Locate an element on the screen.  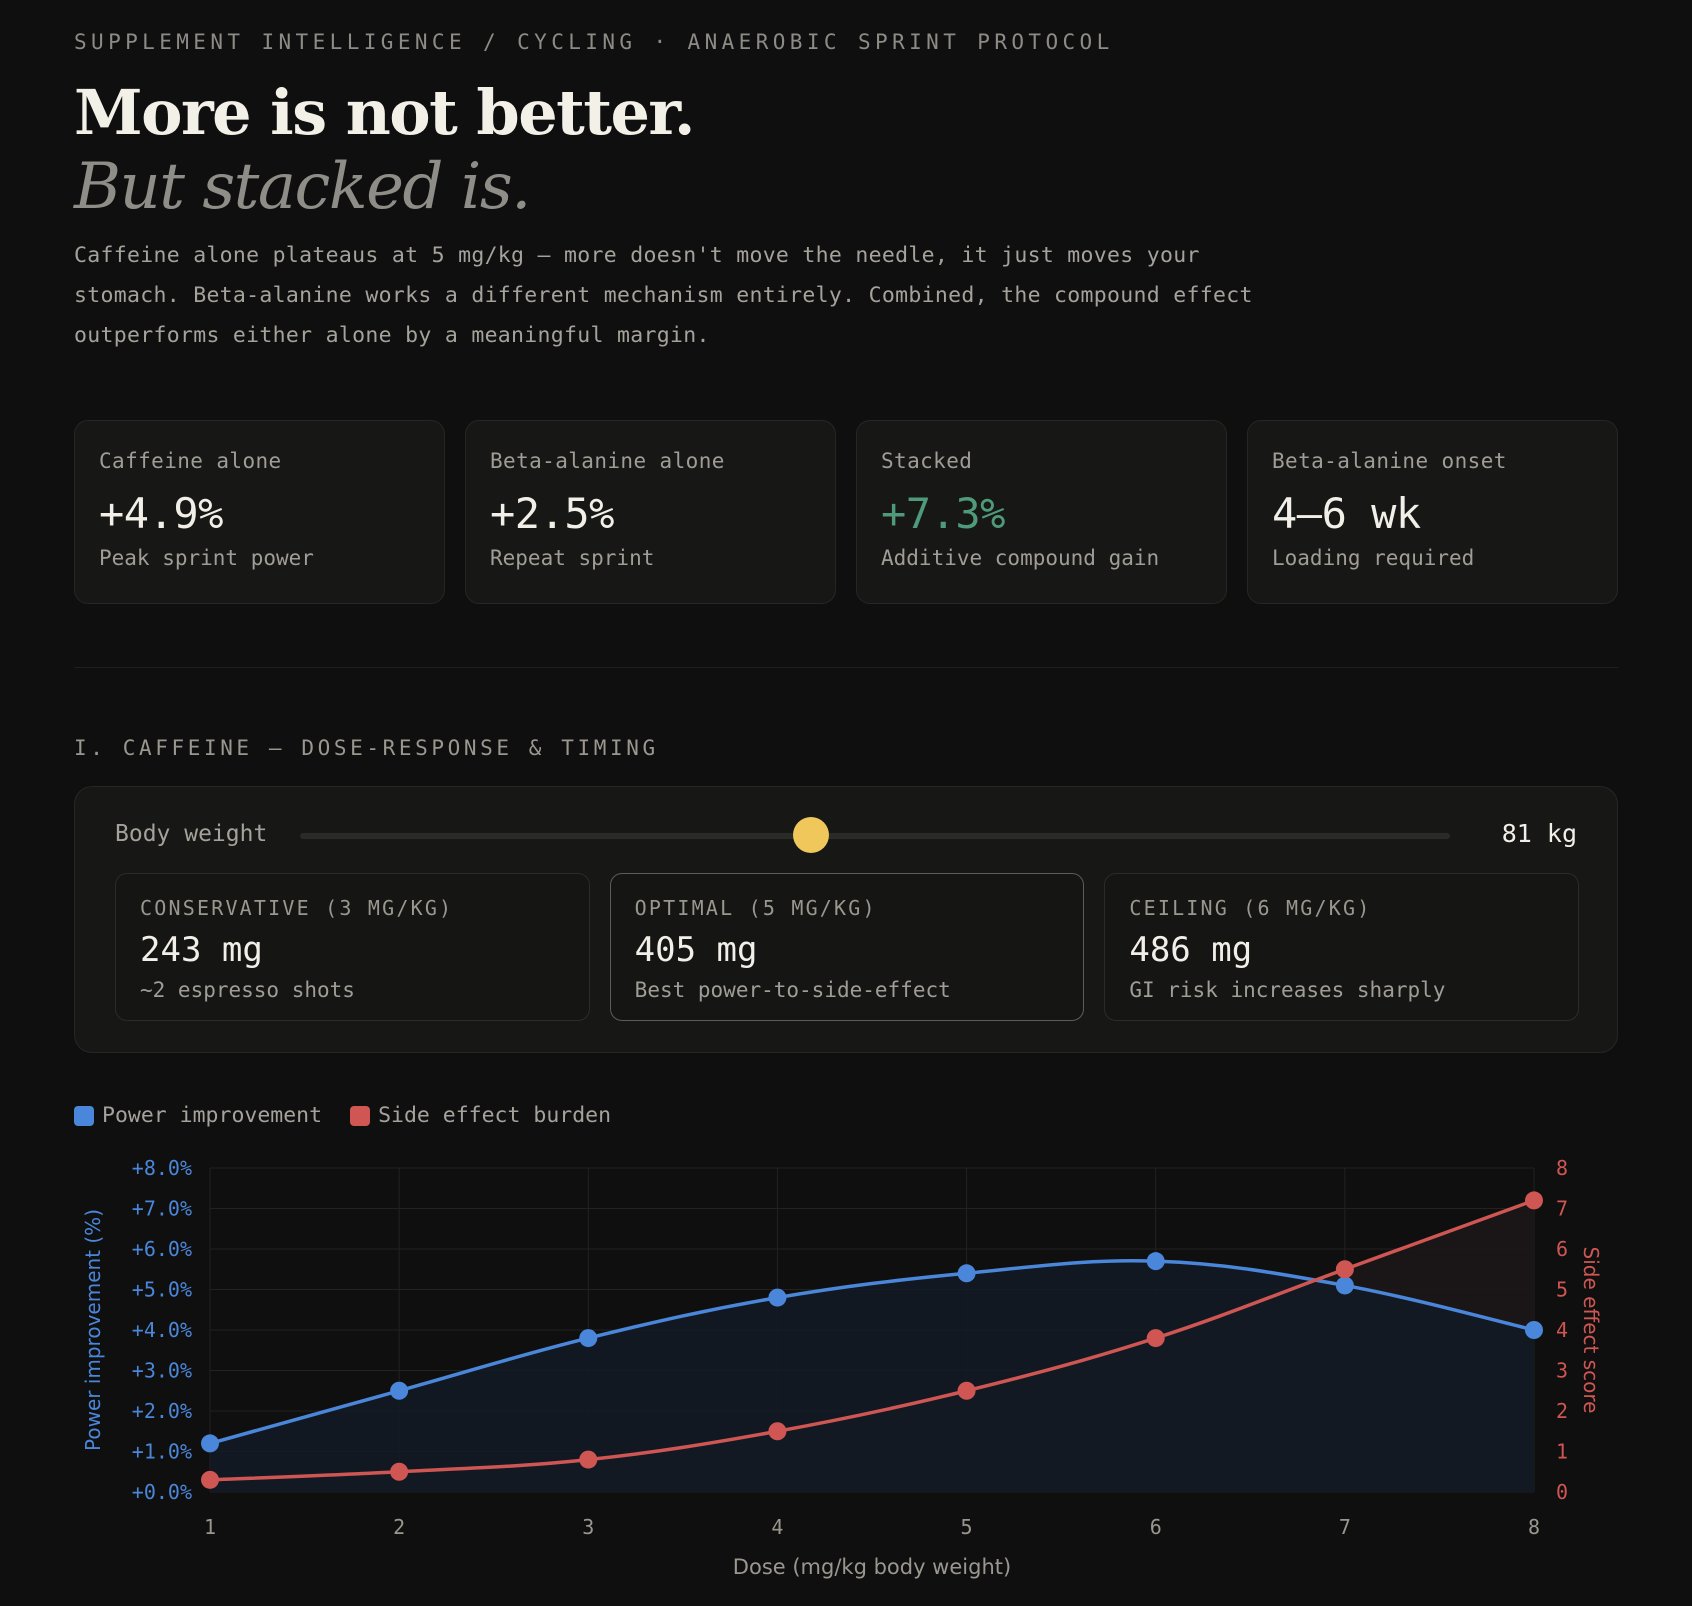
dose-sub: Best power-to-side-effect is located at coordinates (792, 990).